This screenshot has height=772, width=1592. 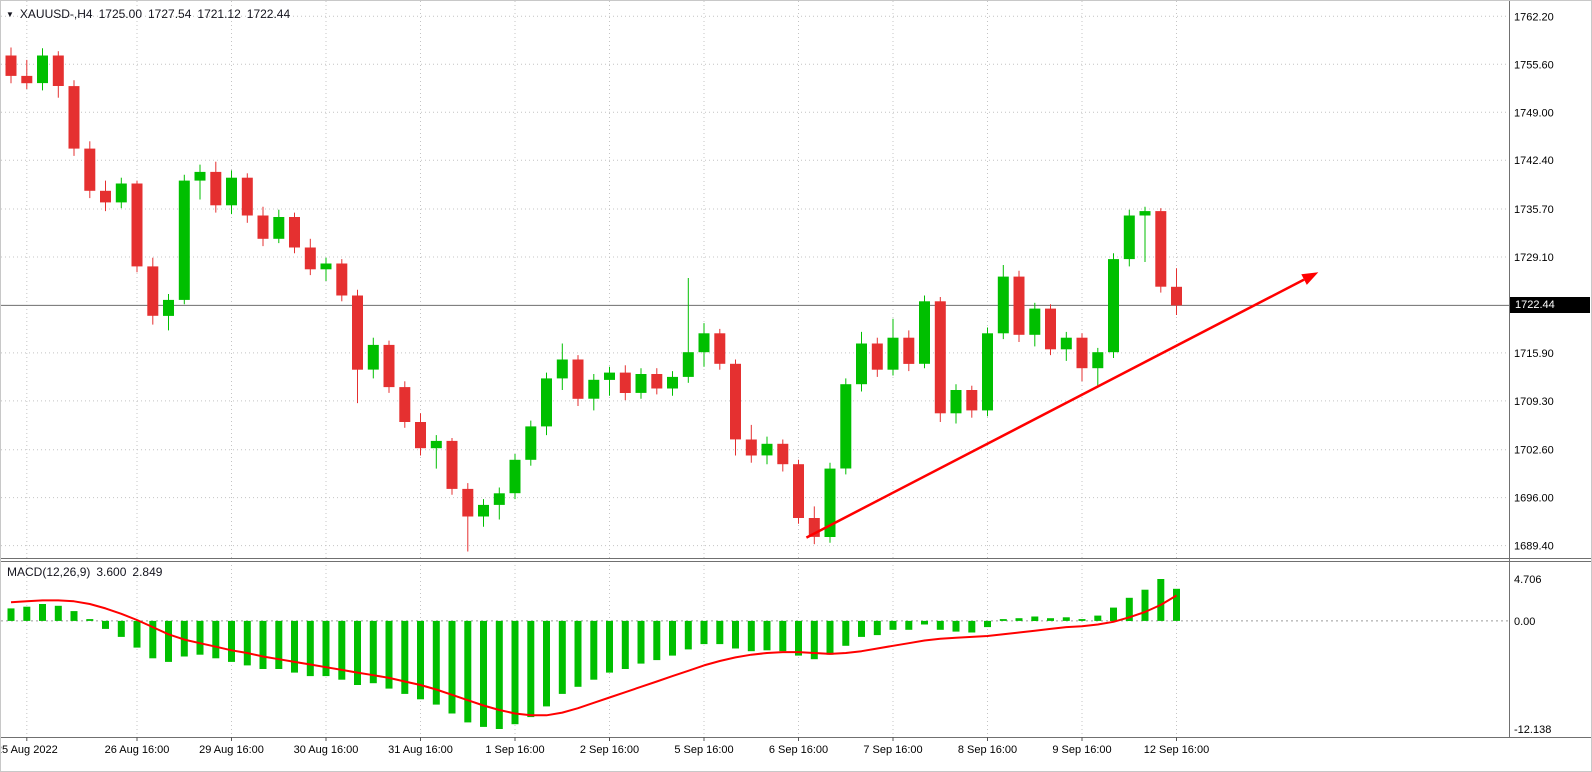 I want to click on time-axis, so click(x=755, y=754).